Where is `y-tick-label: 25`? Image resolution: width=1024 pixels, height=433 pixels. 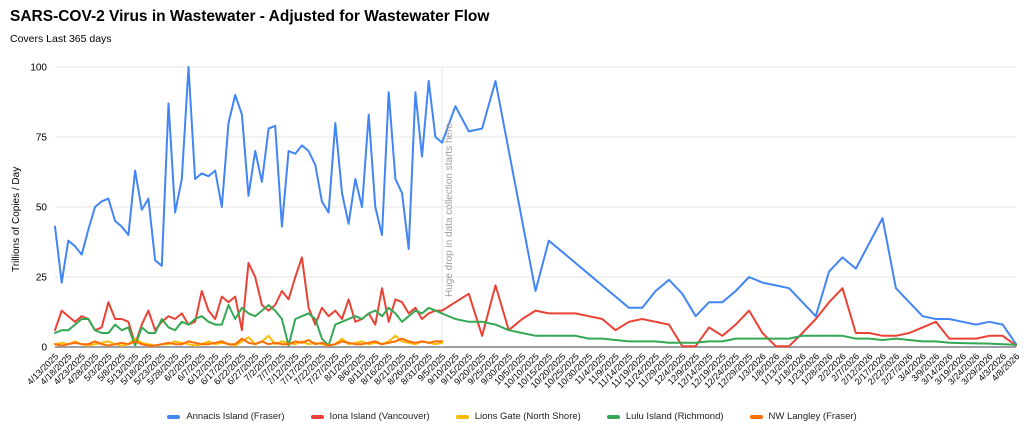
y-tick-label: 25 is located at coordinates (42, 278).